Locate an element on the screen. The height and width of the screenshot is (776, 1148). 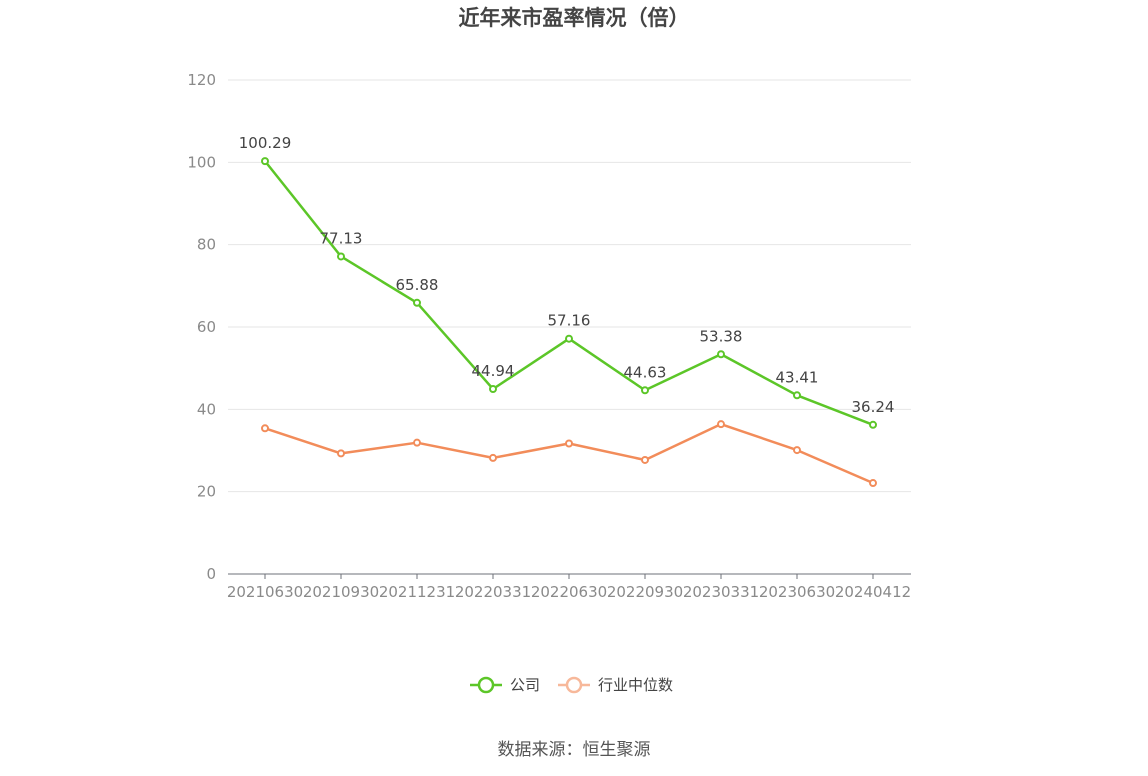
x-tick-label: 20230630 is located at coordinates (797, 592).